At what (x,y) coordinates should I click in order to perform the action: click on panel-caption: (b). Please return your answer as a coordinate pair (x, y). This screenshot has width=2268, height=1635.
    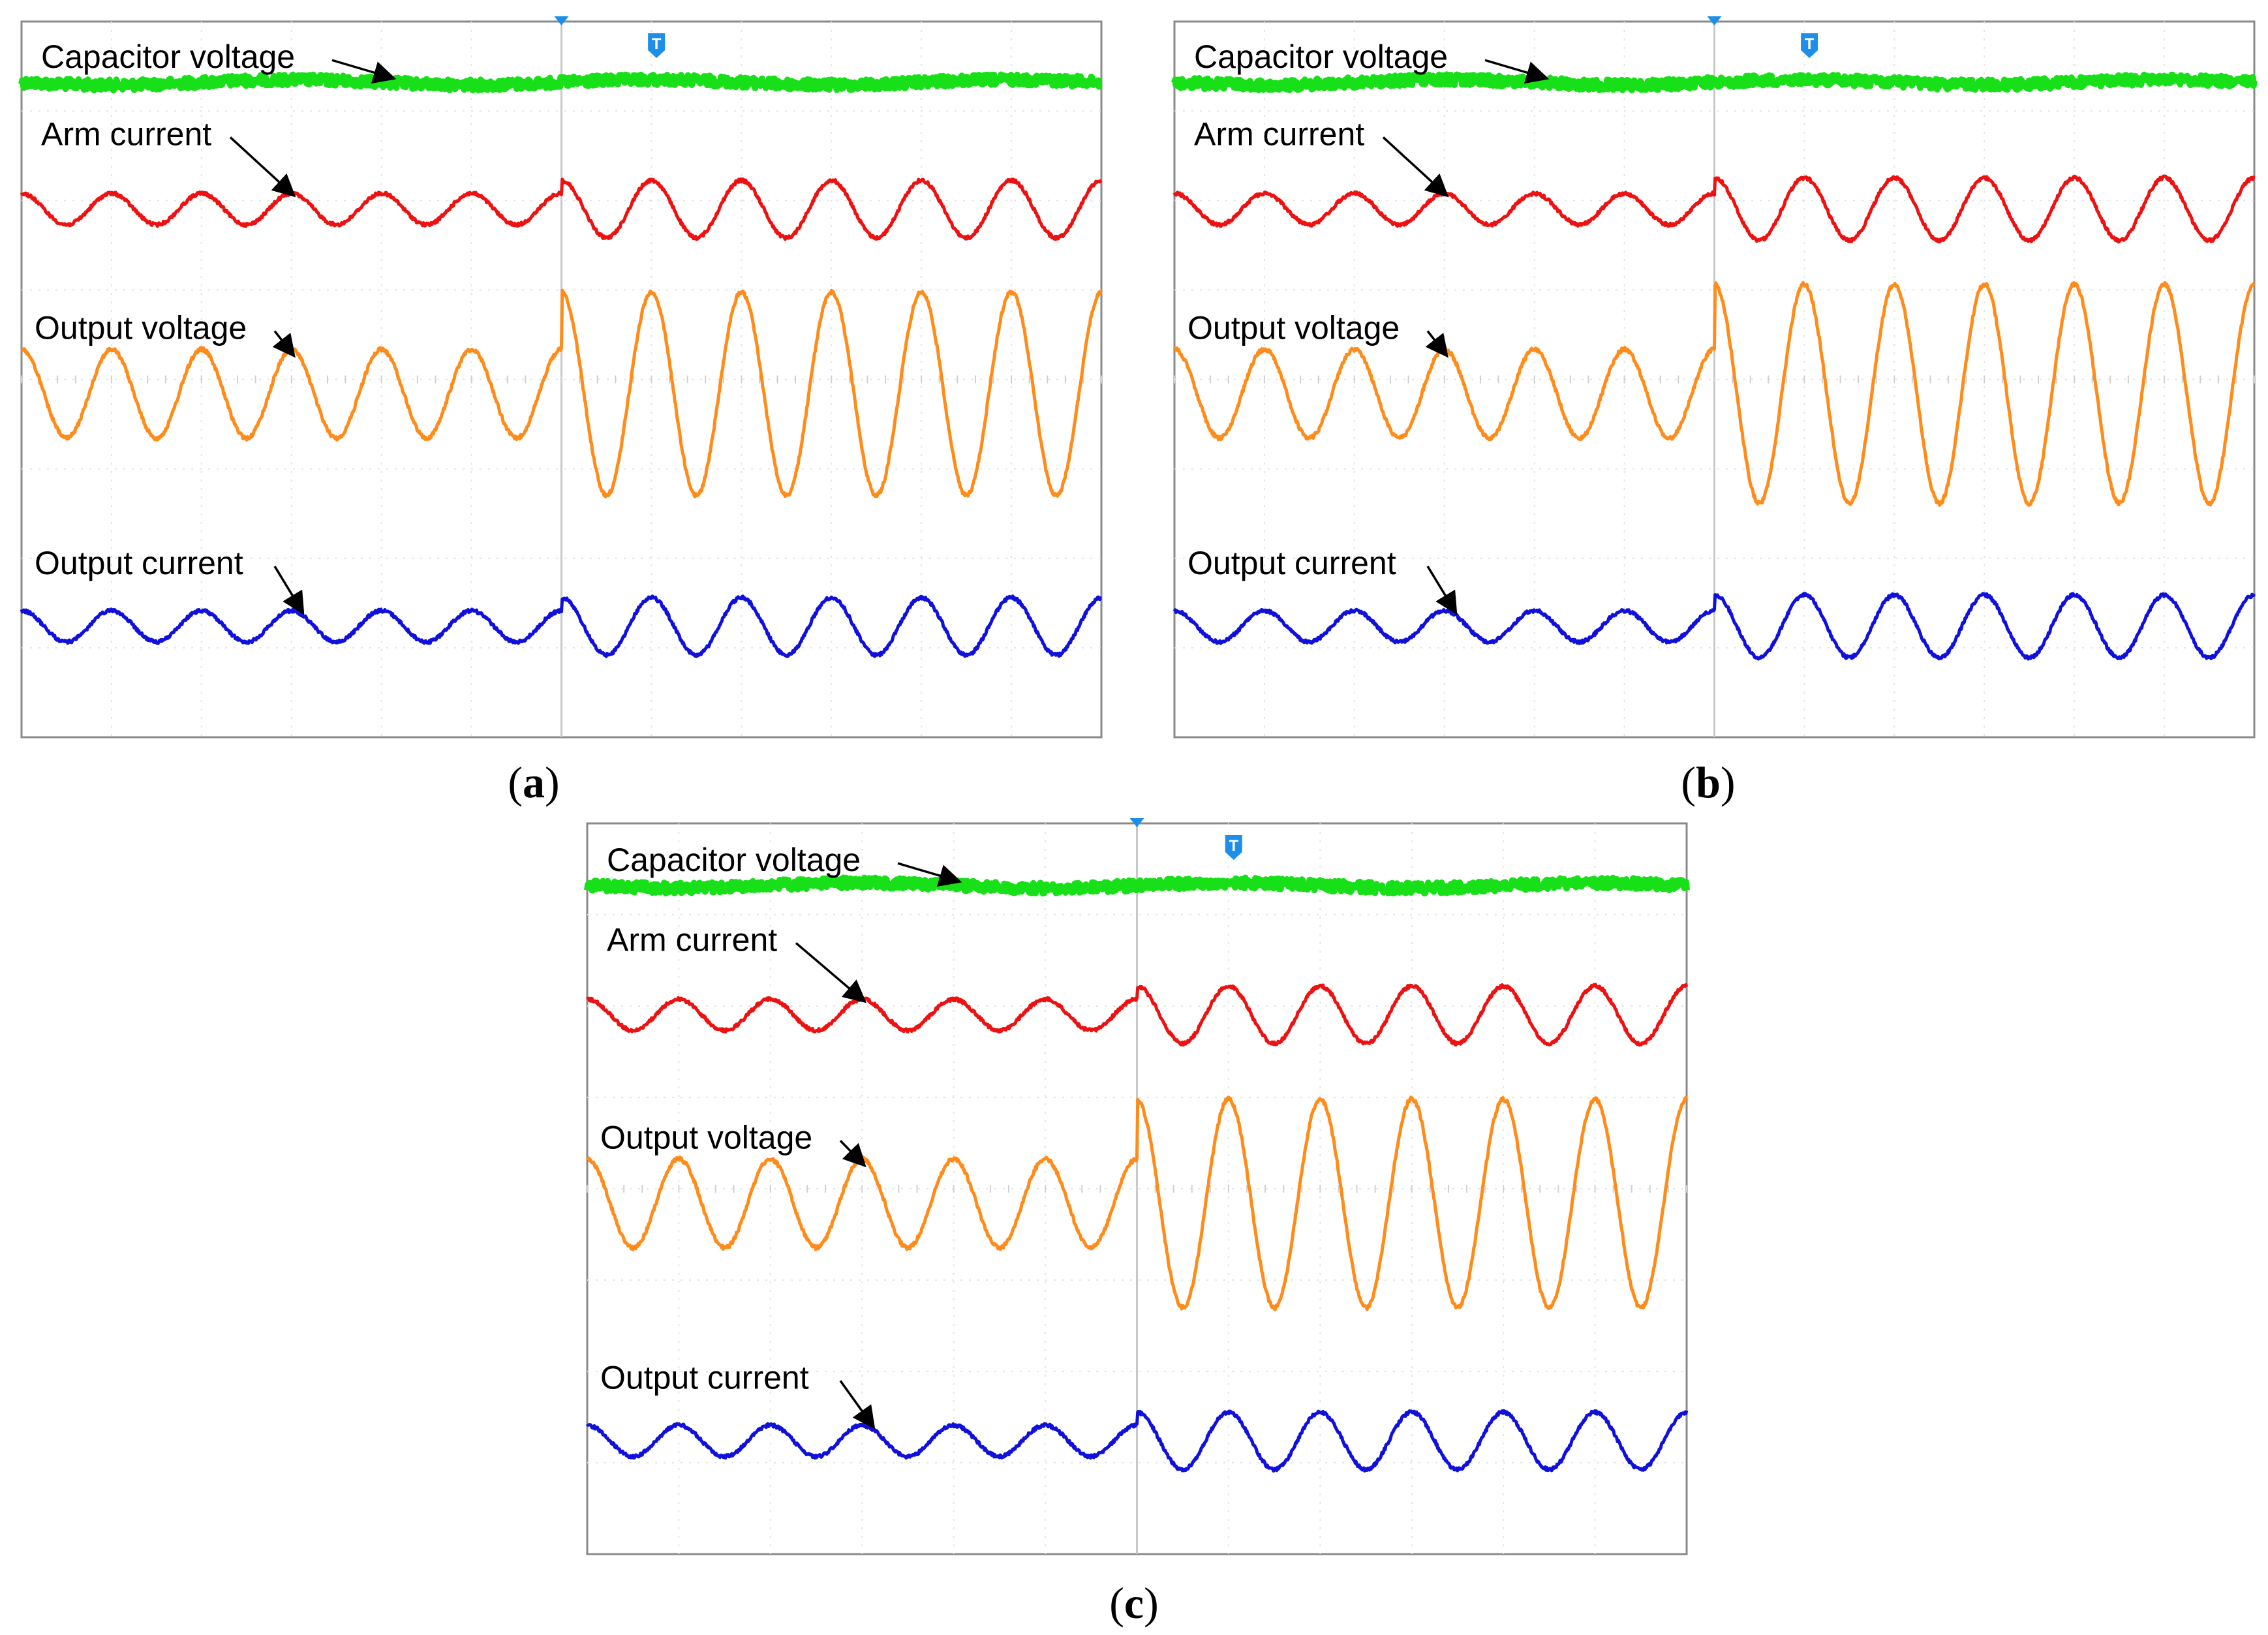
    Looking at the image, I should click on (1708, 782).